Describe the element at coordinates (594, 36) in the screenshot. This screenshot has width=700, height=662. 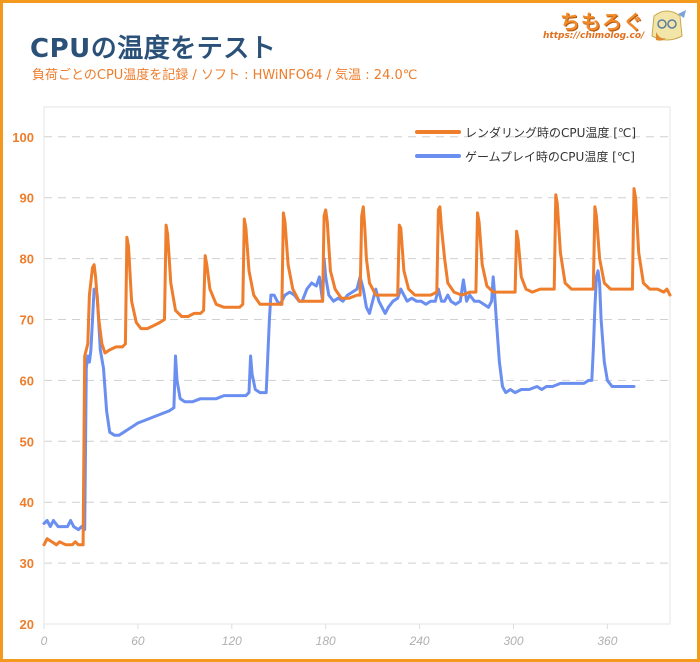
I see `logo-url: https://chimolog.co/` at that location.